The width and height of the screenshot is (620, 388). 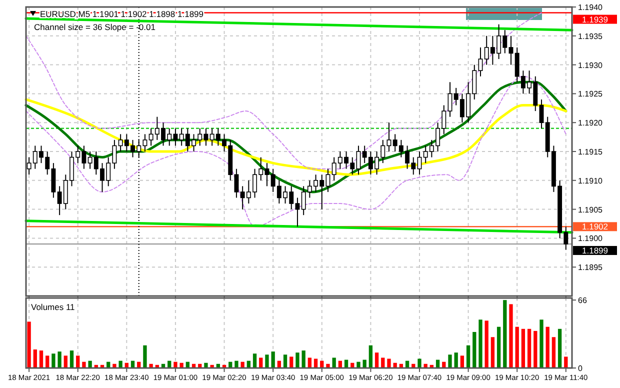 What do you see at coordinates (53, 307) in the screenshot?
I see `text: Volumes 11` at bounding box center [53, 307].